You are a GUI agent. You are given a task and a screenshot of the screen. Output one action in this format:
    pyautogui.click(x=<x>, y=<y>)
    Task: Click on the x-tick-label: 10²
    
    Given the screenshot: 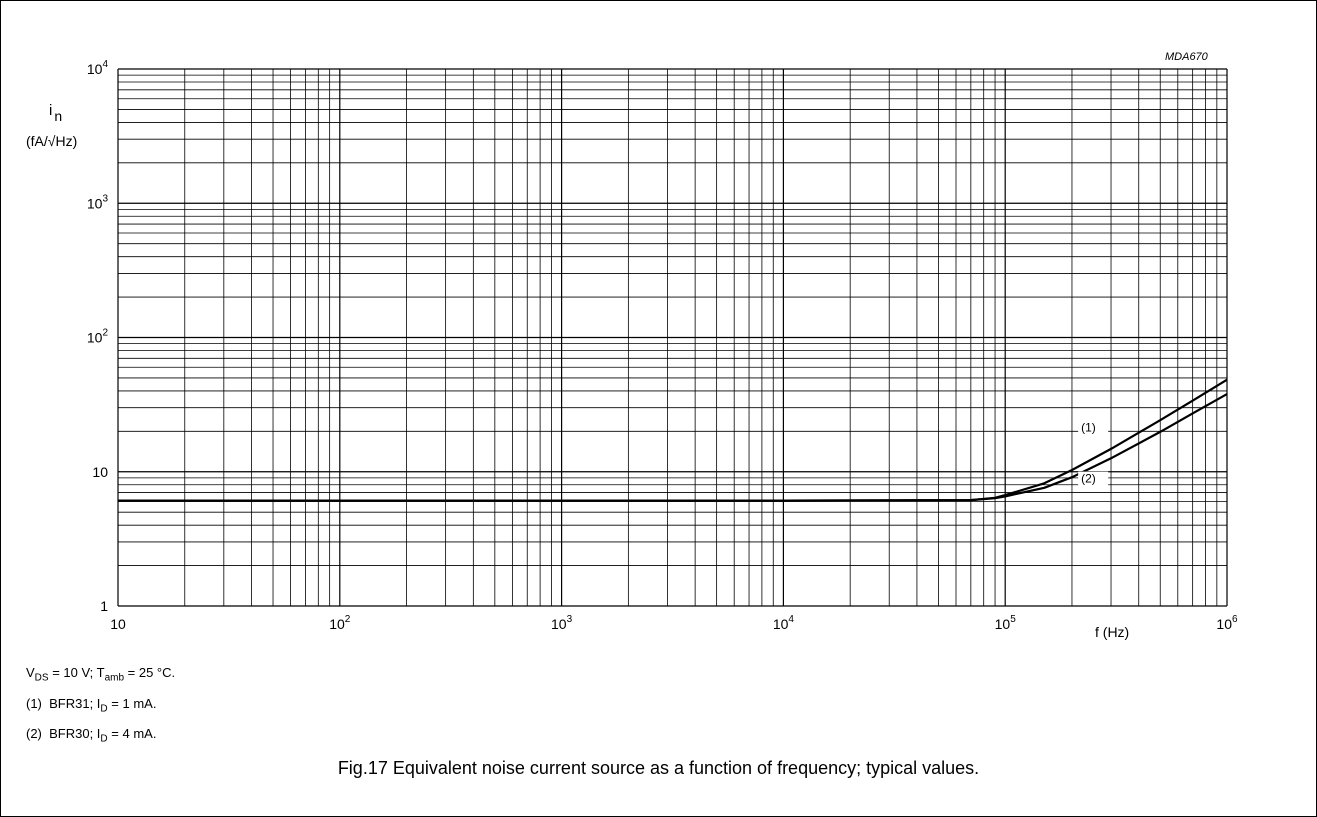 What is the action you would take?
    pyautogui.click(x=340, y=623)
    